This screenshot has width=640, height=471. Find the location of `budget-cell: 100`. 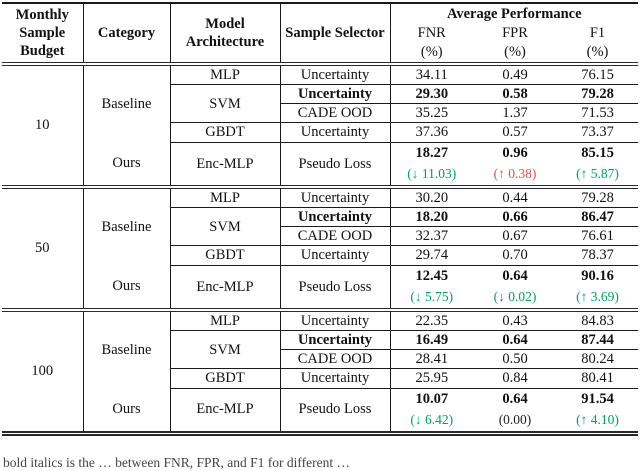

budget-cell: 100 is located at coordinates (43, 372).